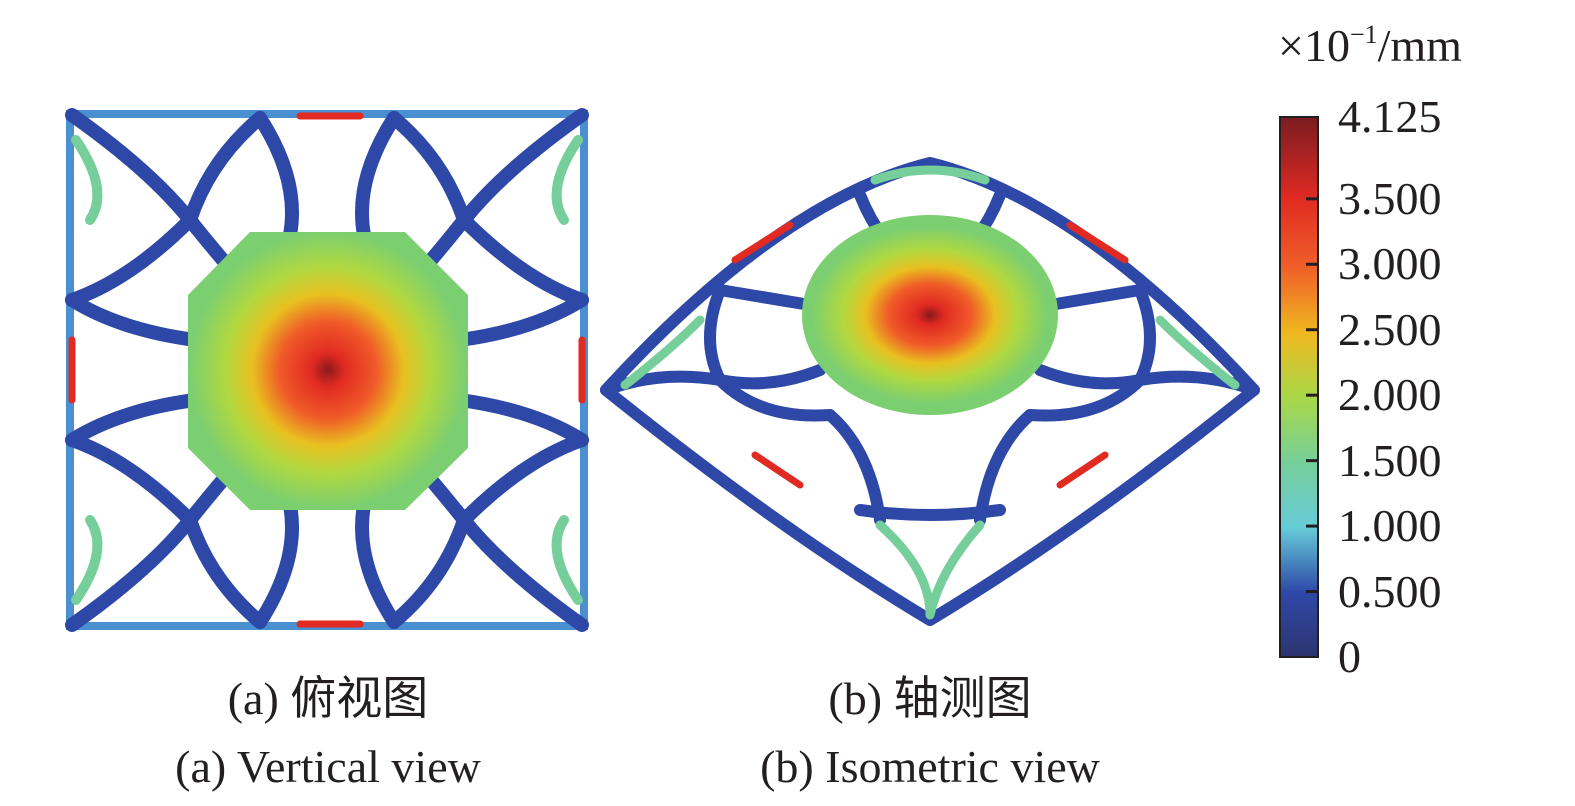  What do you see at coordinates (1390, 526) in the screenshot?
I see `colorbar-tick-label: 1.000` at bounding box center [1390, 526].